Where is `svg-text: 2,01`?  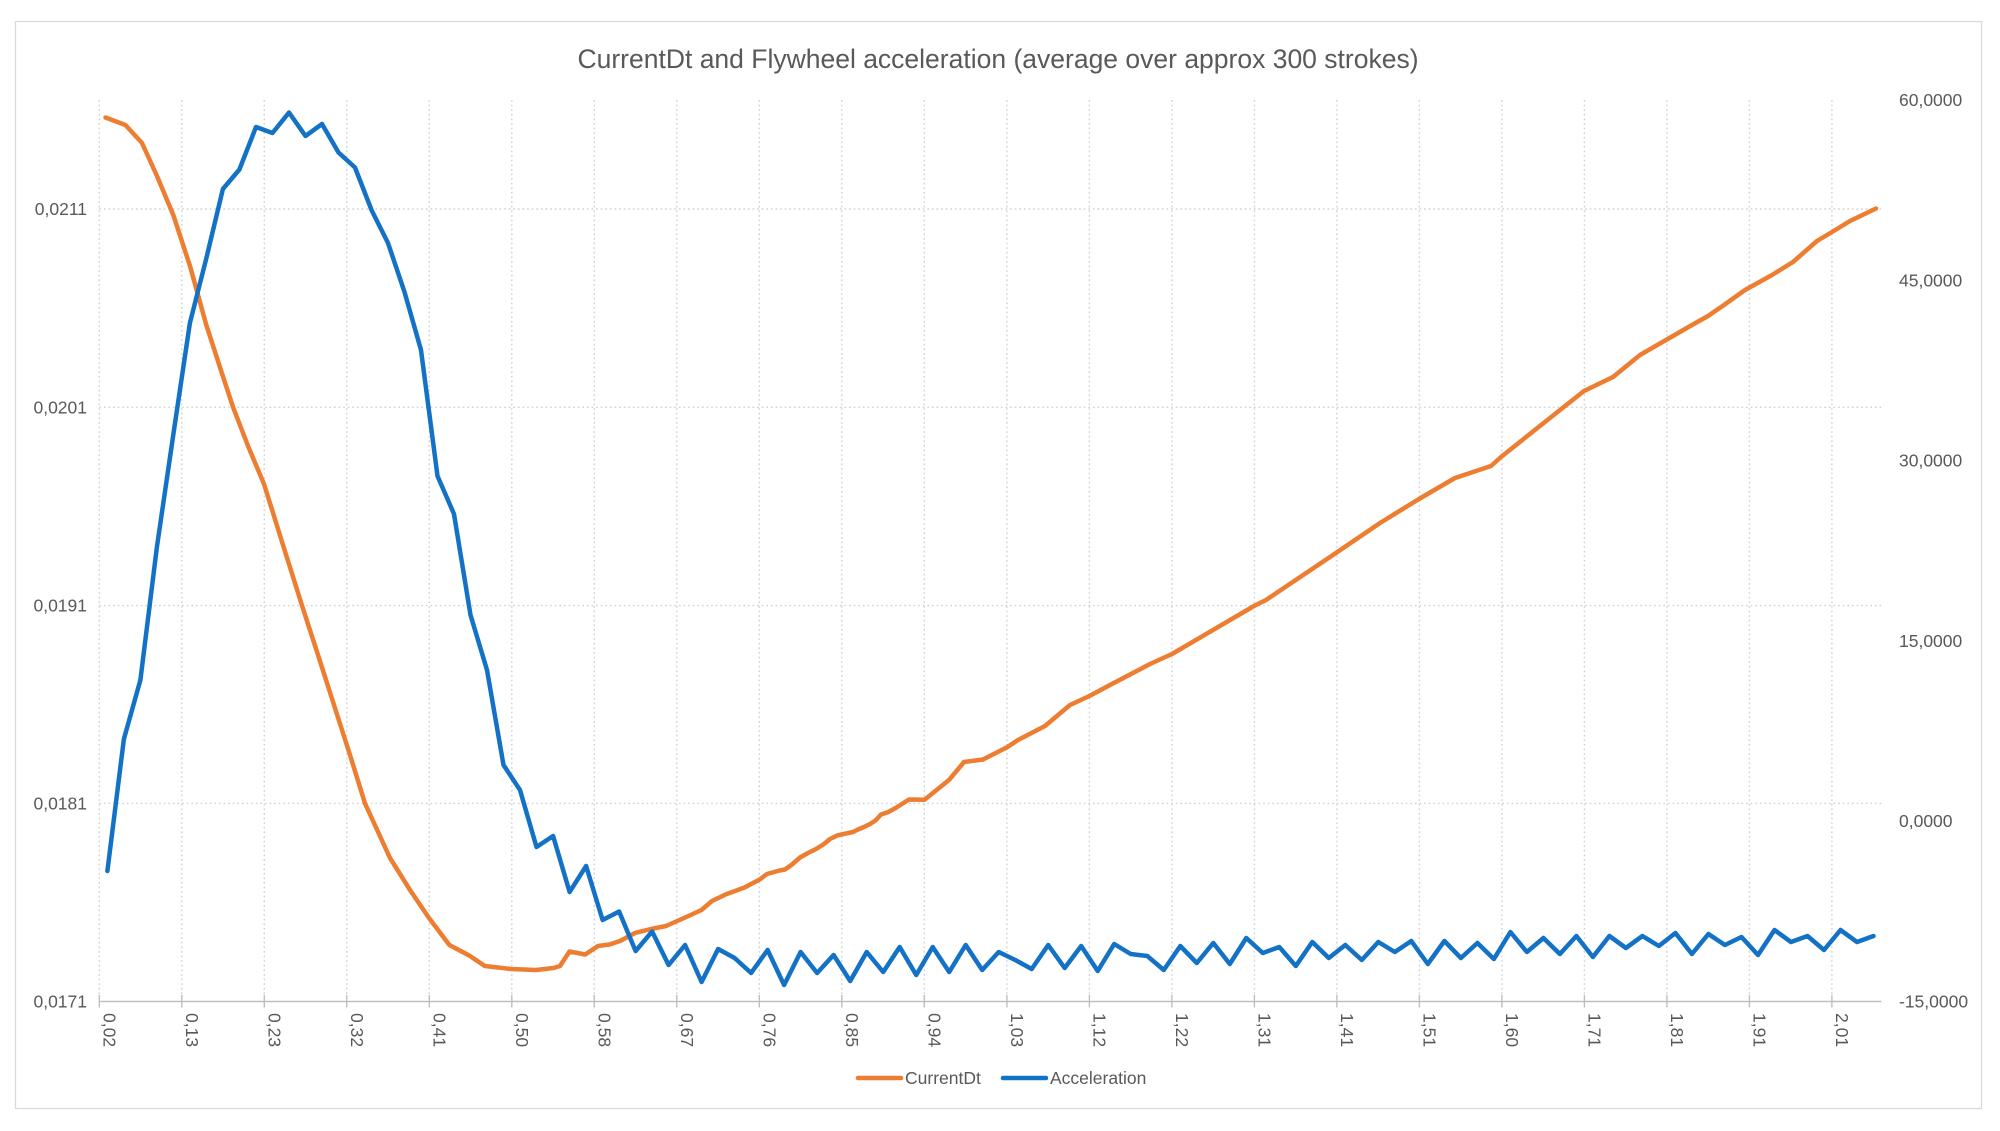
svg-text: 2,01 is located at coordinates (1842, 1030).